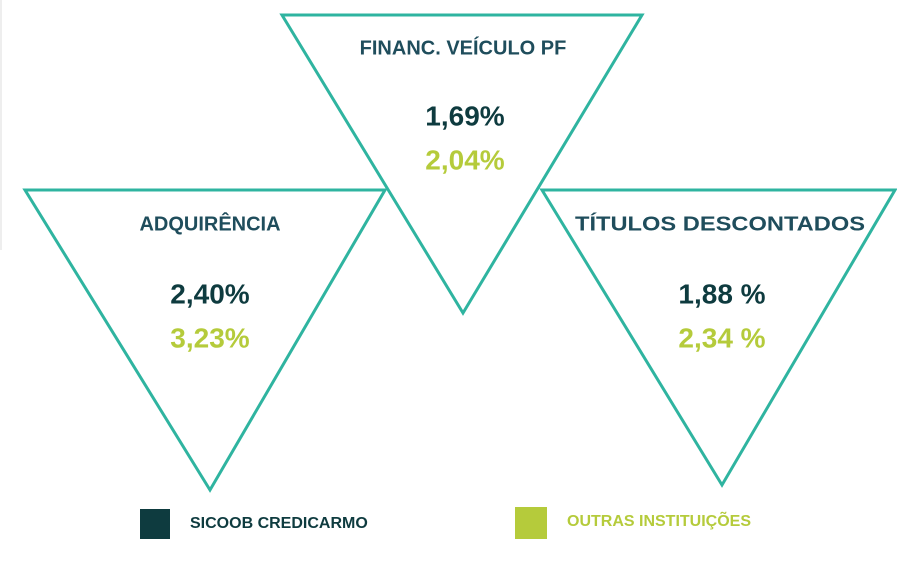  I want to click on outras-rate: 2,04%, so click(464, 159).